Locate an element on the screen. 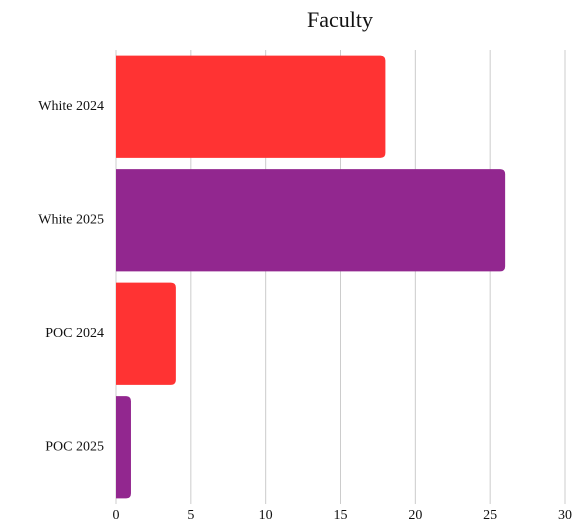 The width and height of the screenshot is (581, 523). x-tick-label: 10 is located at coordinates (266, 515).